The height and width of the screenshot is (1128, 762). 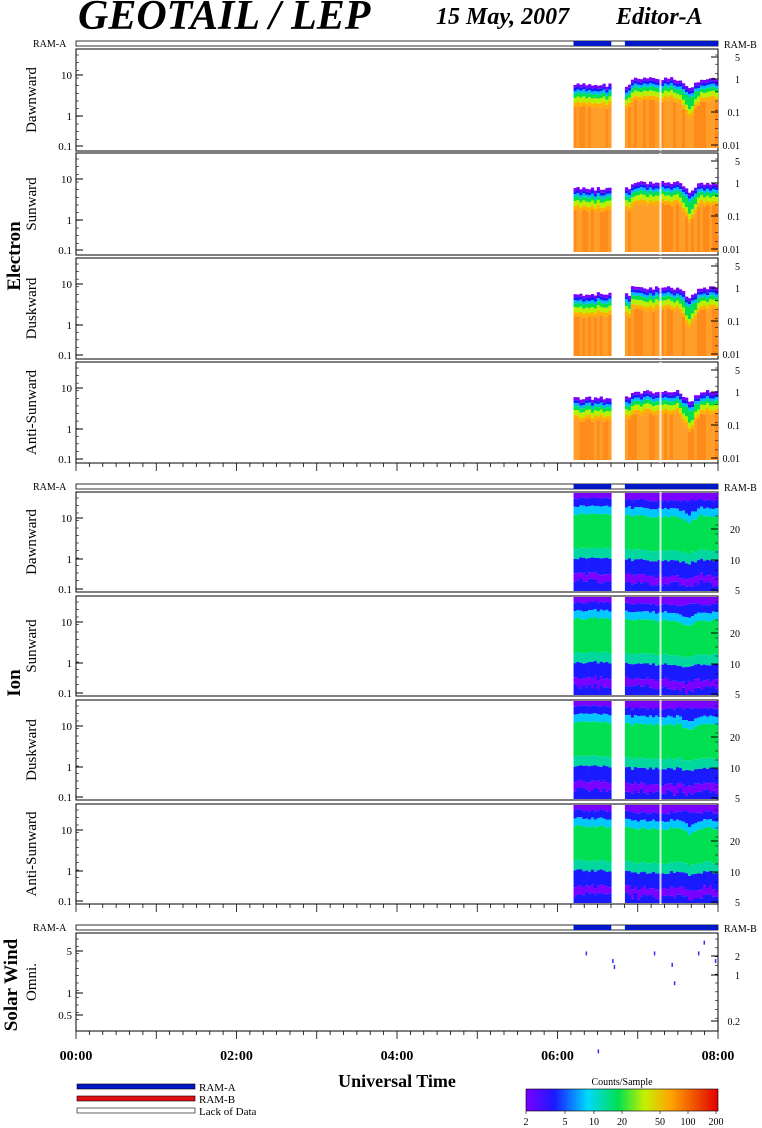 What do you see at coordinates (737, 957) in the screenshot?
I see `y2-tick-label: 2` at bounding box center [737, 957].